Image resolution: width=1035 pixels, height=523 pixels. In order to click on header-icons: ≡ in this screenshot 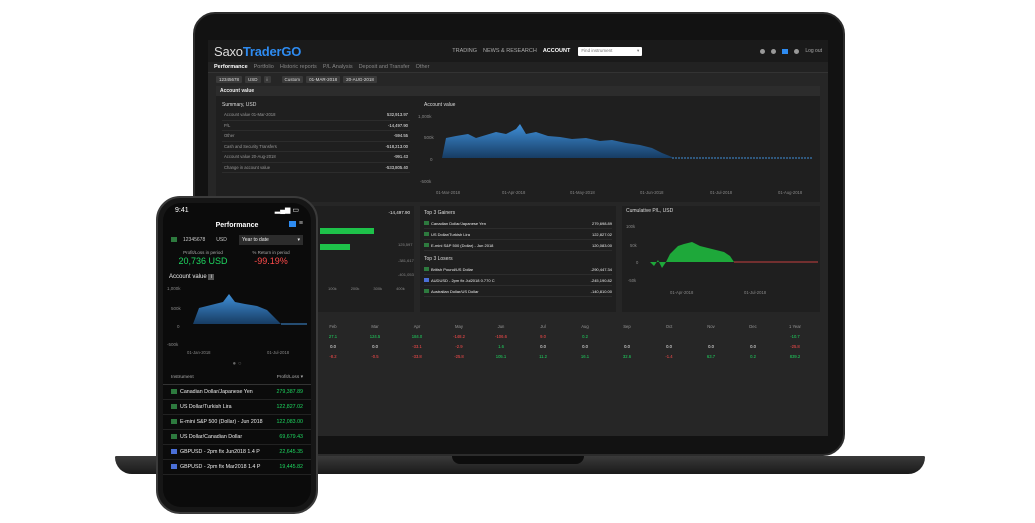, I will do `click(295, 223)`.